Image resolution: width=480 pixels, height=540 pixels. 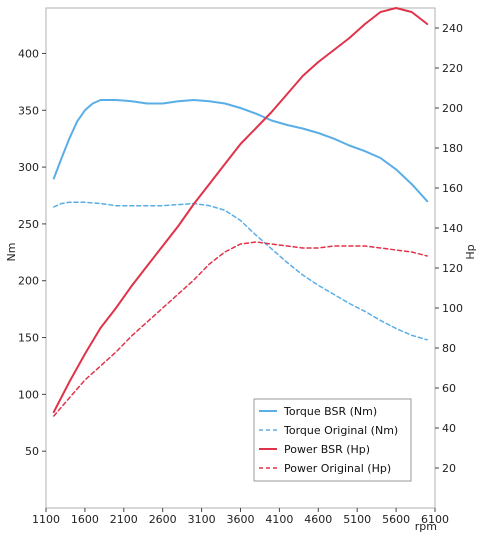 I want to click on x-tick-label: 4600, so click(x=318, y=519).